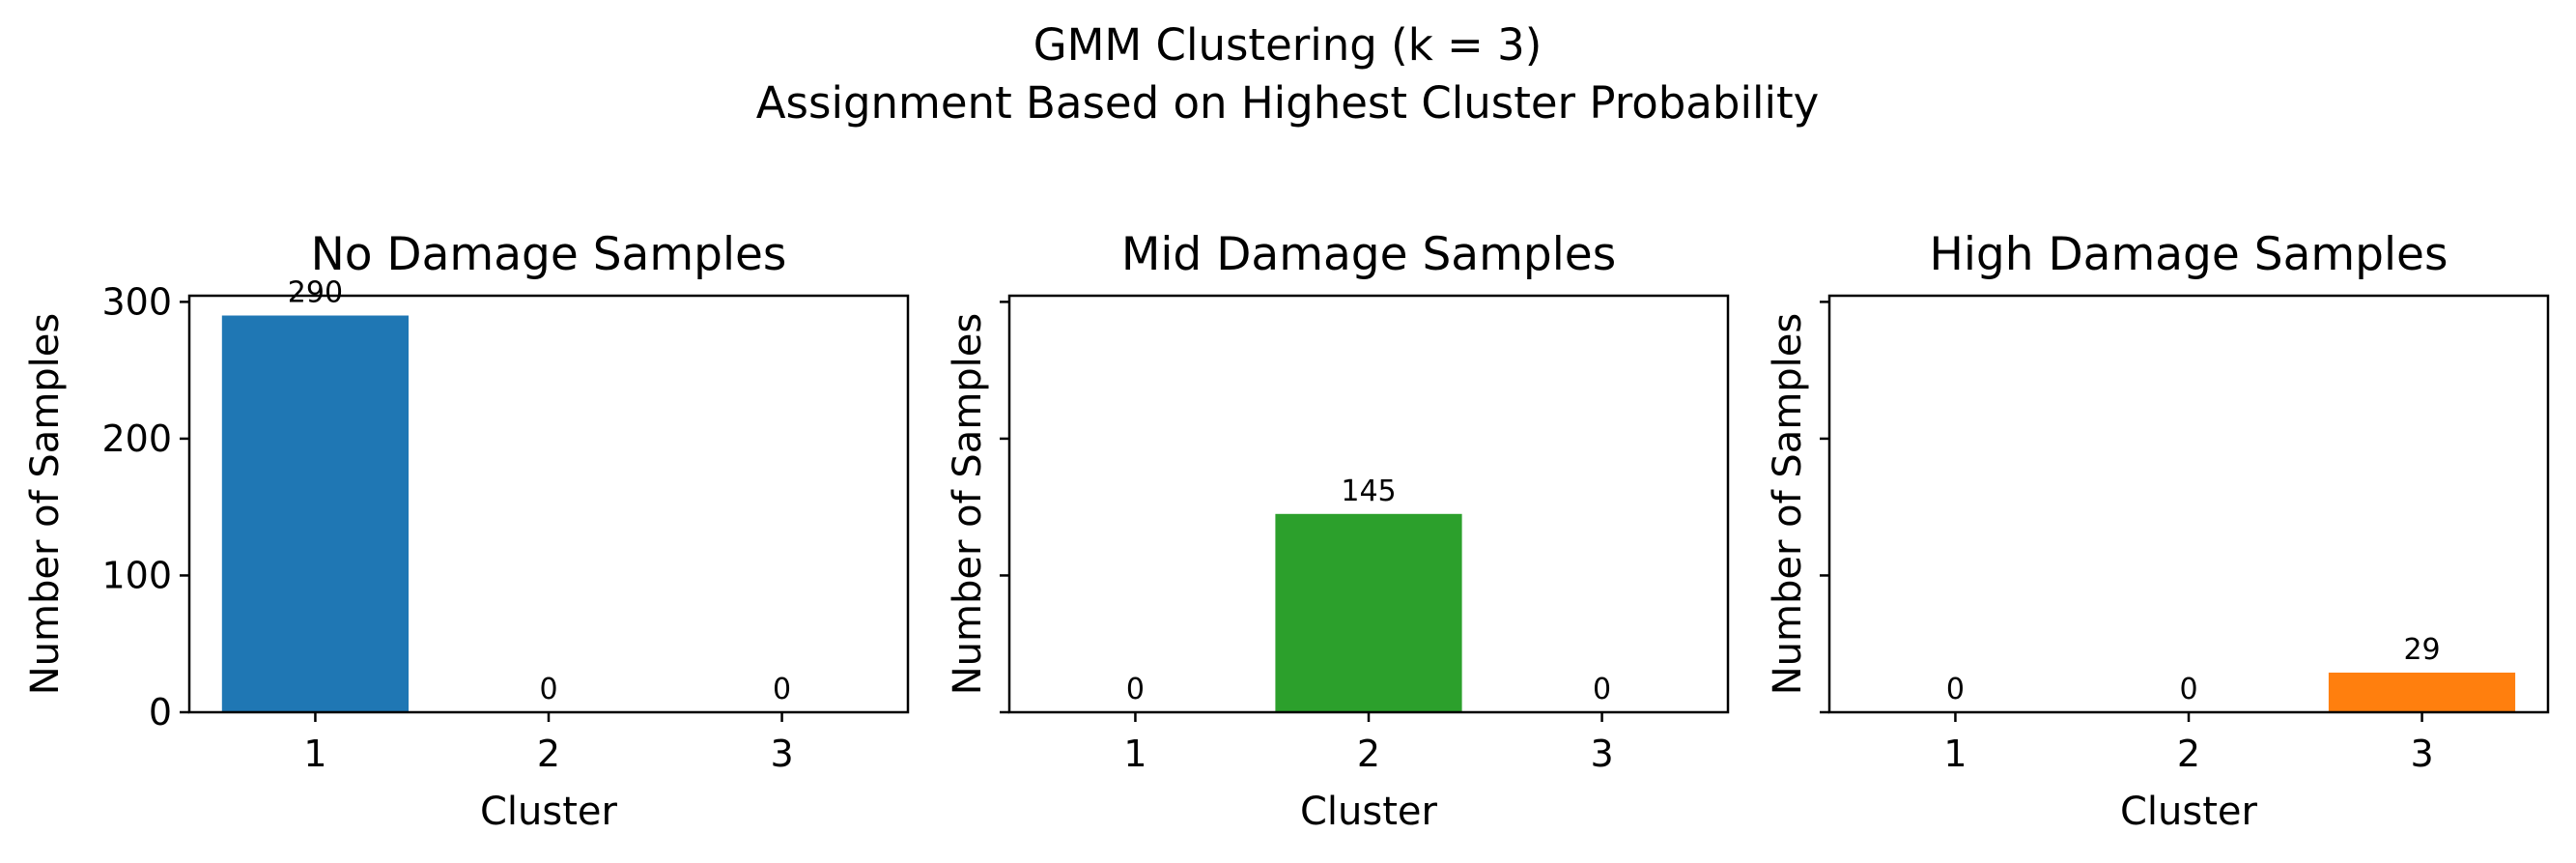 This screenshot has width=2576, height=863. I want to click on y-tick-label-0: 0, so click(160, 712).